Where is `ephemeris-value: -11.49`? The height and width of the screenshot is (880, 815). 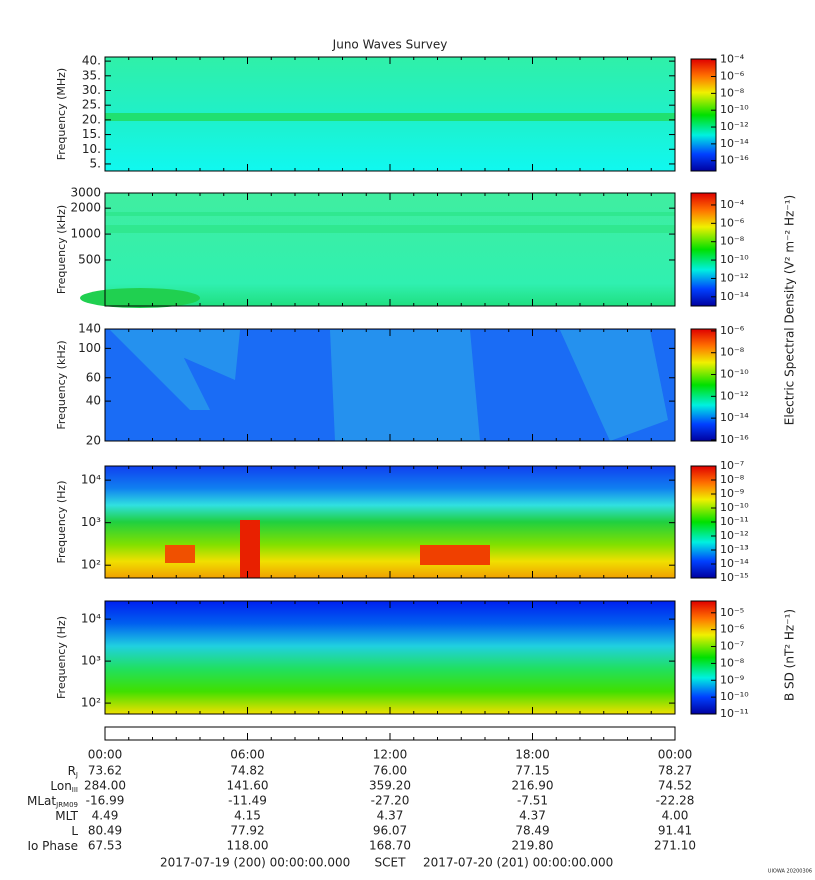 ephemeris-value: -11.49 is located at coordinates (247, 801).